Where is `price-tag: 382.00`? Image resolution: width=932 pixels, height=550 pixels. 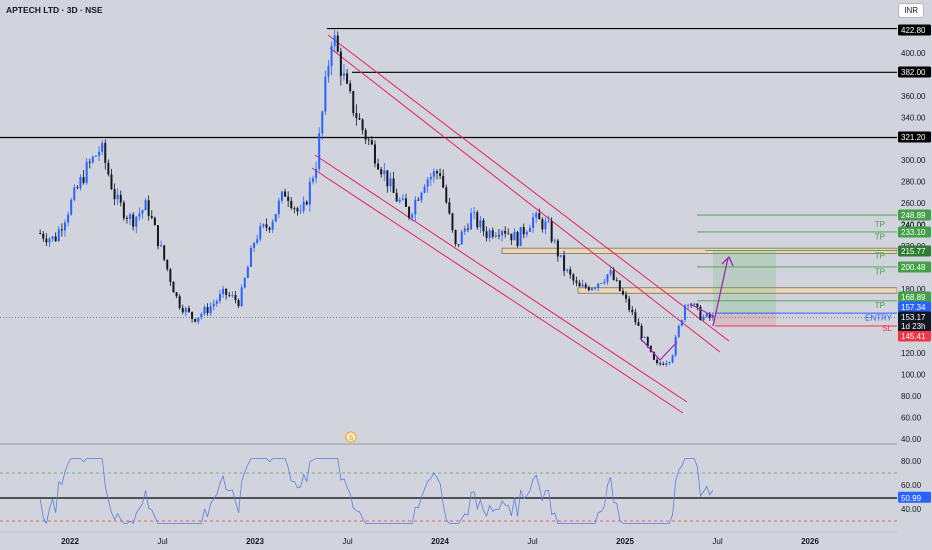
price-tag: 382.00 is located at coordinates (914, 72).